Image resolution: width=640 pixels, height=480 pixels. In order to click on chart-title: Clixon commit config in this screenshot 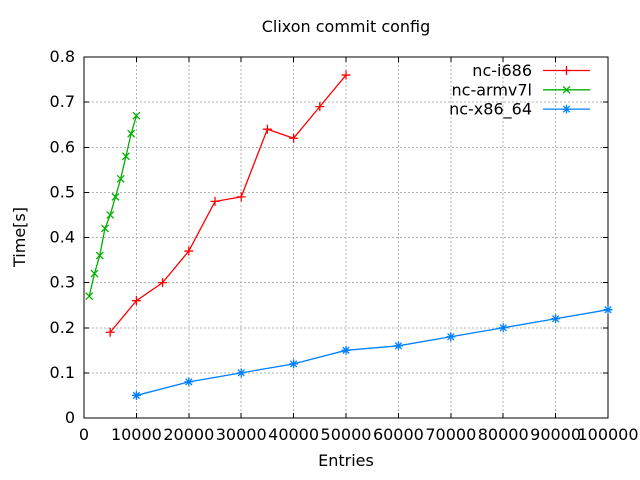, I will do `click(346, 26)`.